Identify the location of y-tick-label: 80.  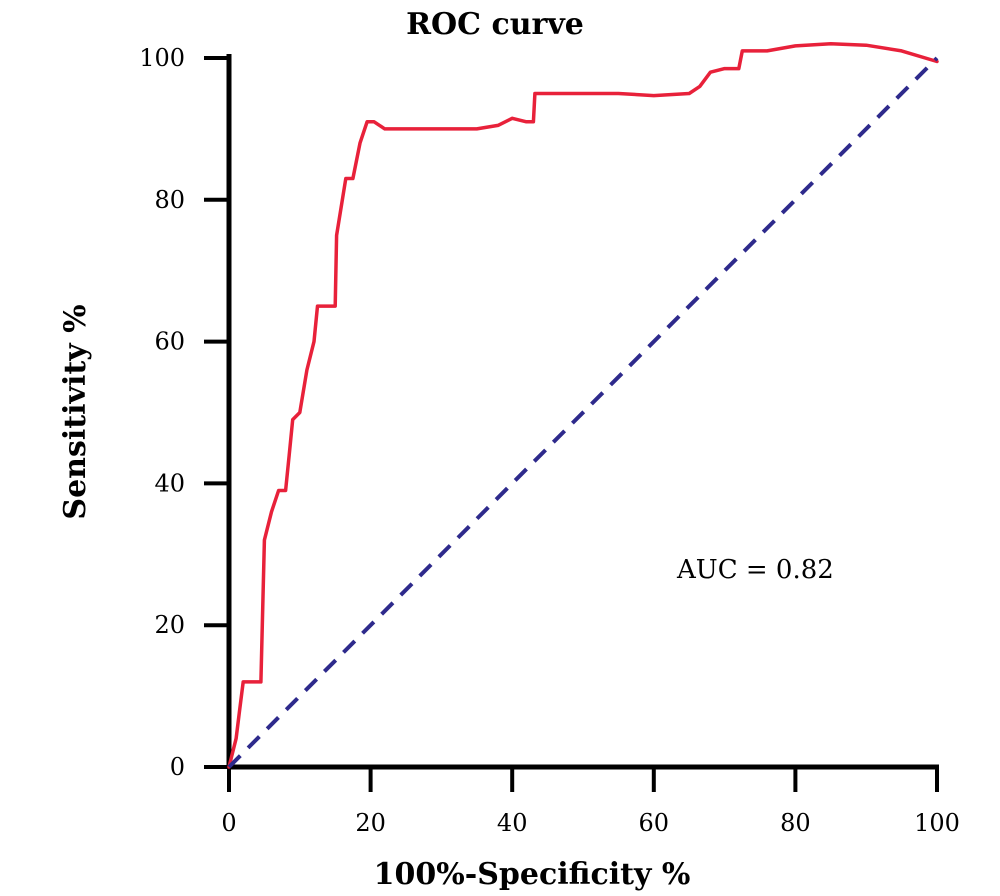
(169, 200).